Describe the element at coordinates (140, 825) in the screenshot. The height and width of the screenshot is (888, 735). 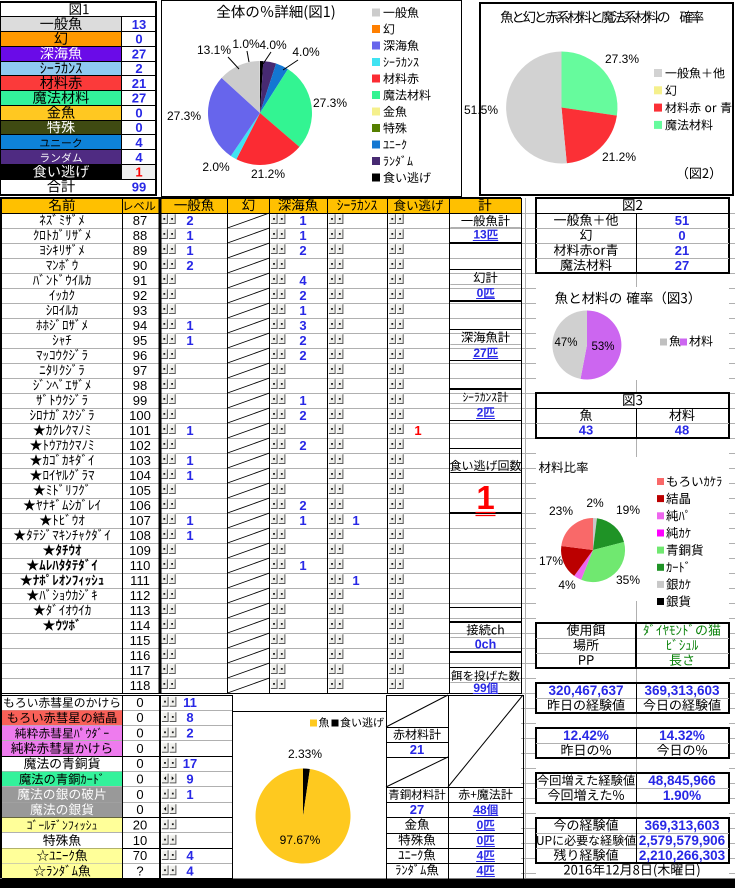
I see `svg-text: 20` at that location.